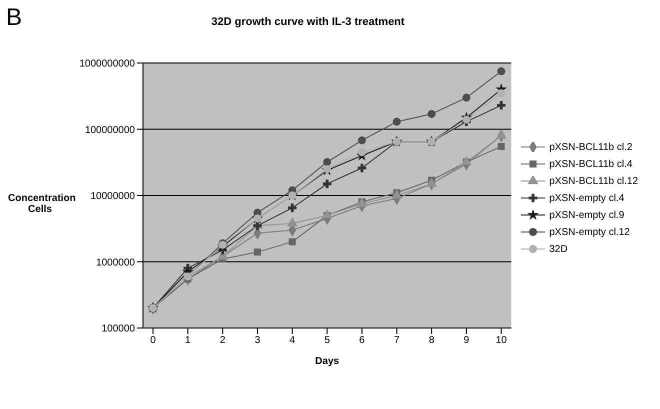  Describe the element at coordinates (586, 215) in the screenshot. I see `legend-label: pXSN-empty cl.9` at that location.